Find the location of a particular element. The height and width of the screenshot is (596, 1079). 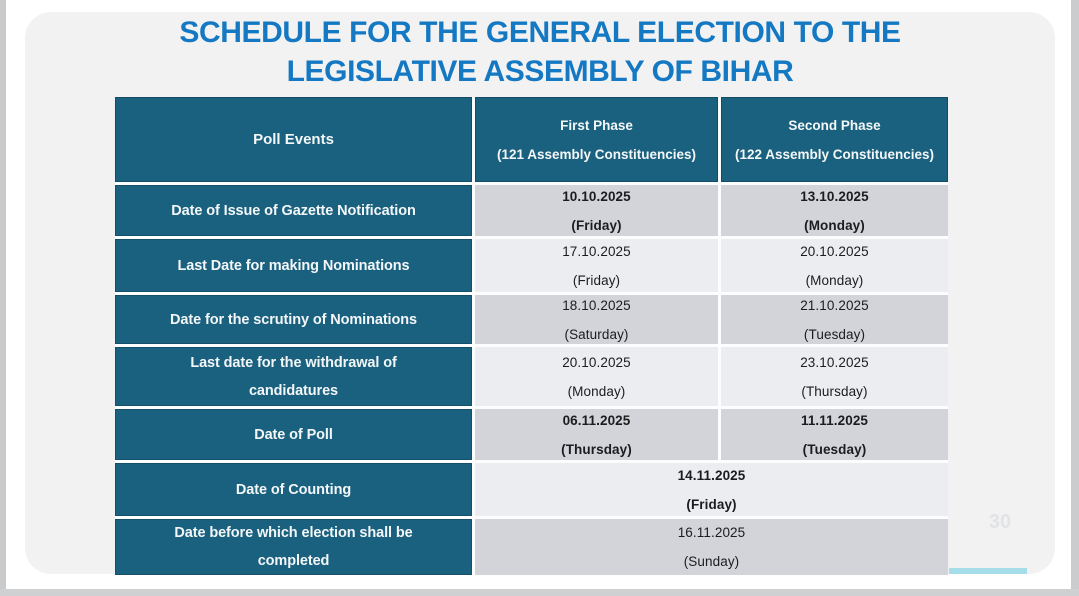

day-value: (Saturday) is located at coordinates (596, 334).